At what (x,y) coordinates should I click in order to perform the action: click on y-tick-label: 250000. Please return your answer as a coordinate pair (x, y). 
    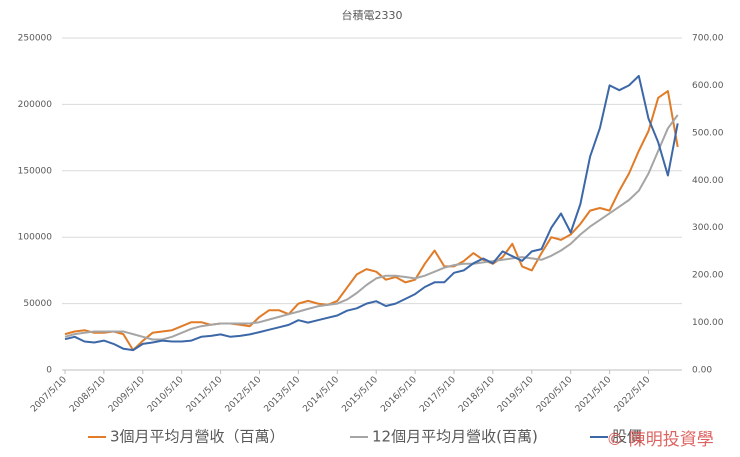
    Looking at the image, I should click on (35, 39).